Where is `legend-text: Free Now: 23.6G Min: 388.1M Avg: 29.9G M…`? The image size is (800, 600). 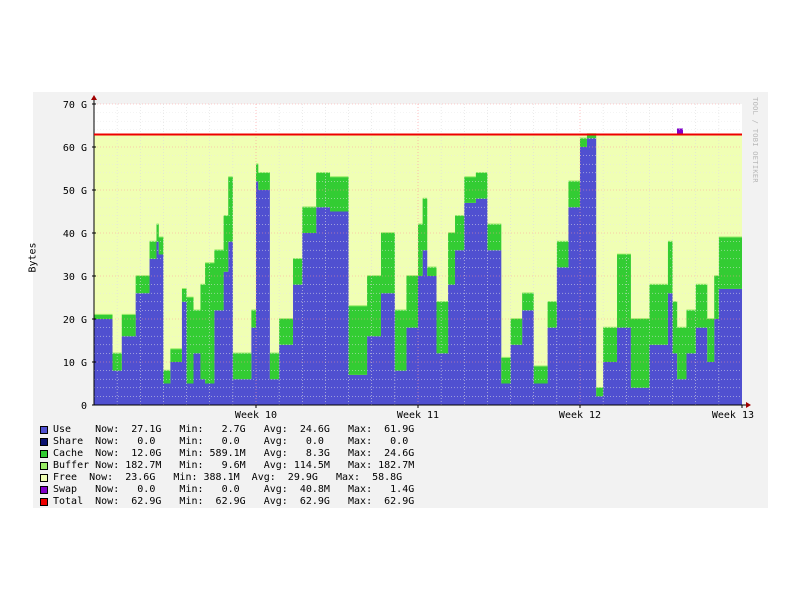 legend-text: Free Now: 23.6G Min: 388.1M Avg: 29.9G M… is located at coordinates (228, 477).